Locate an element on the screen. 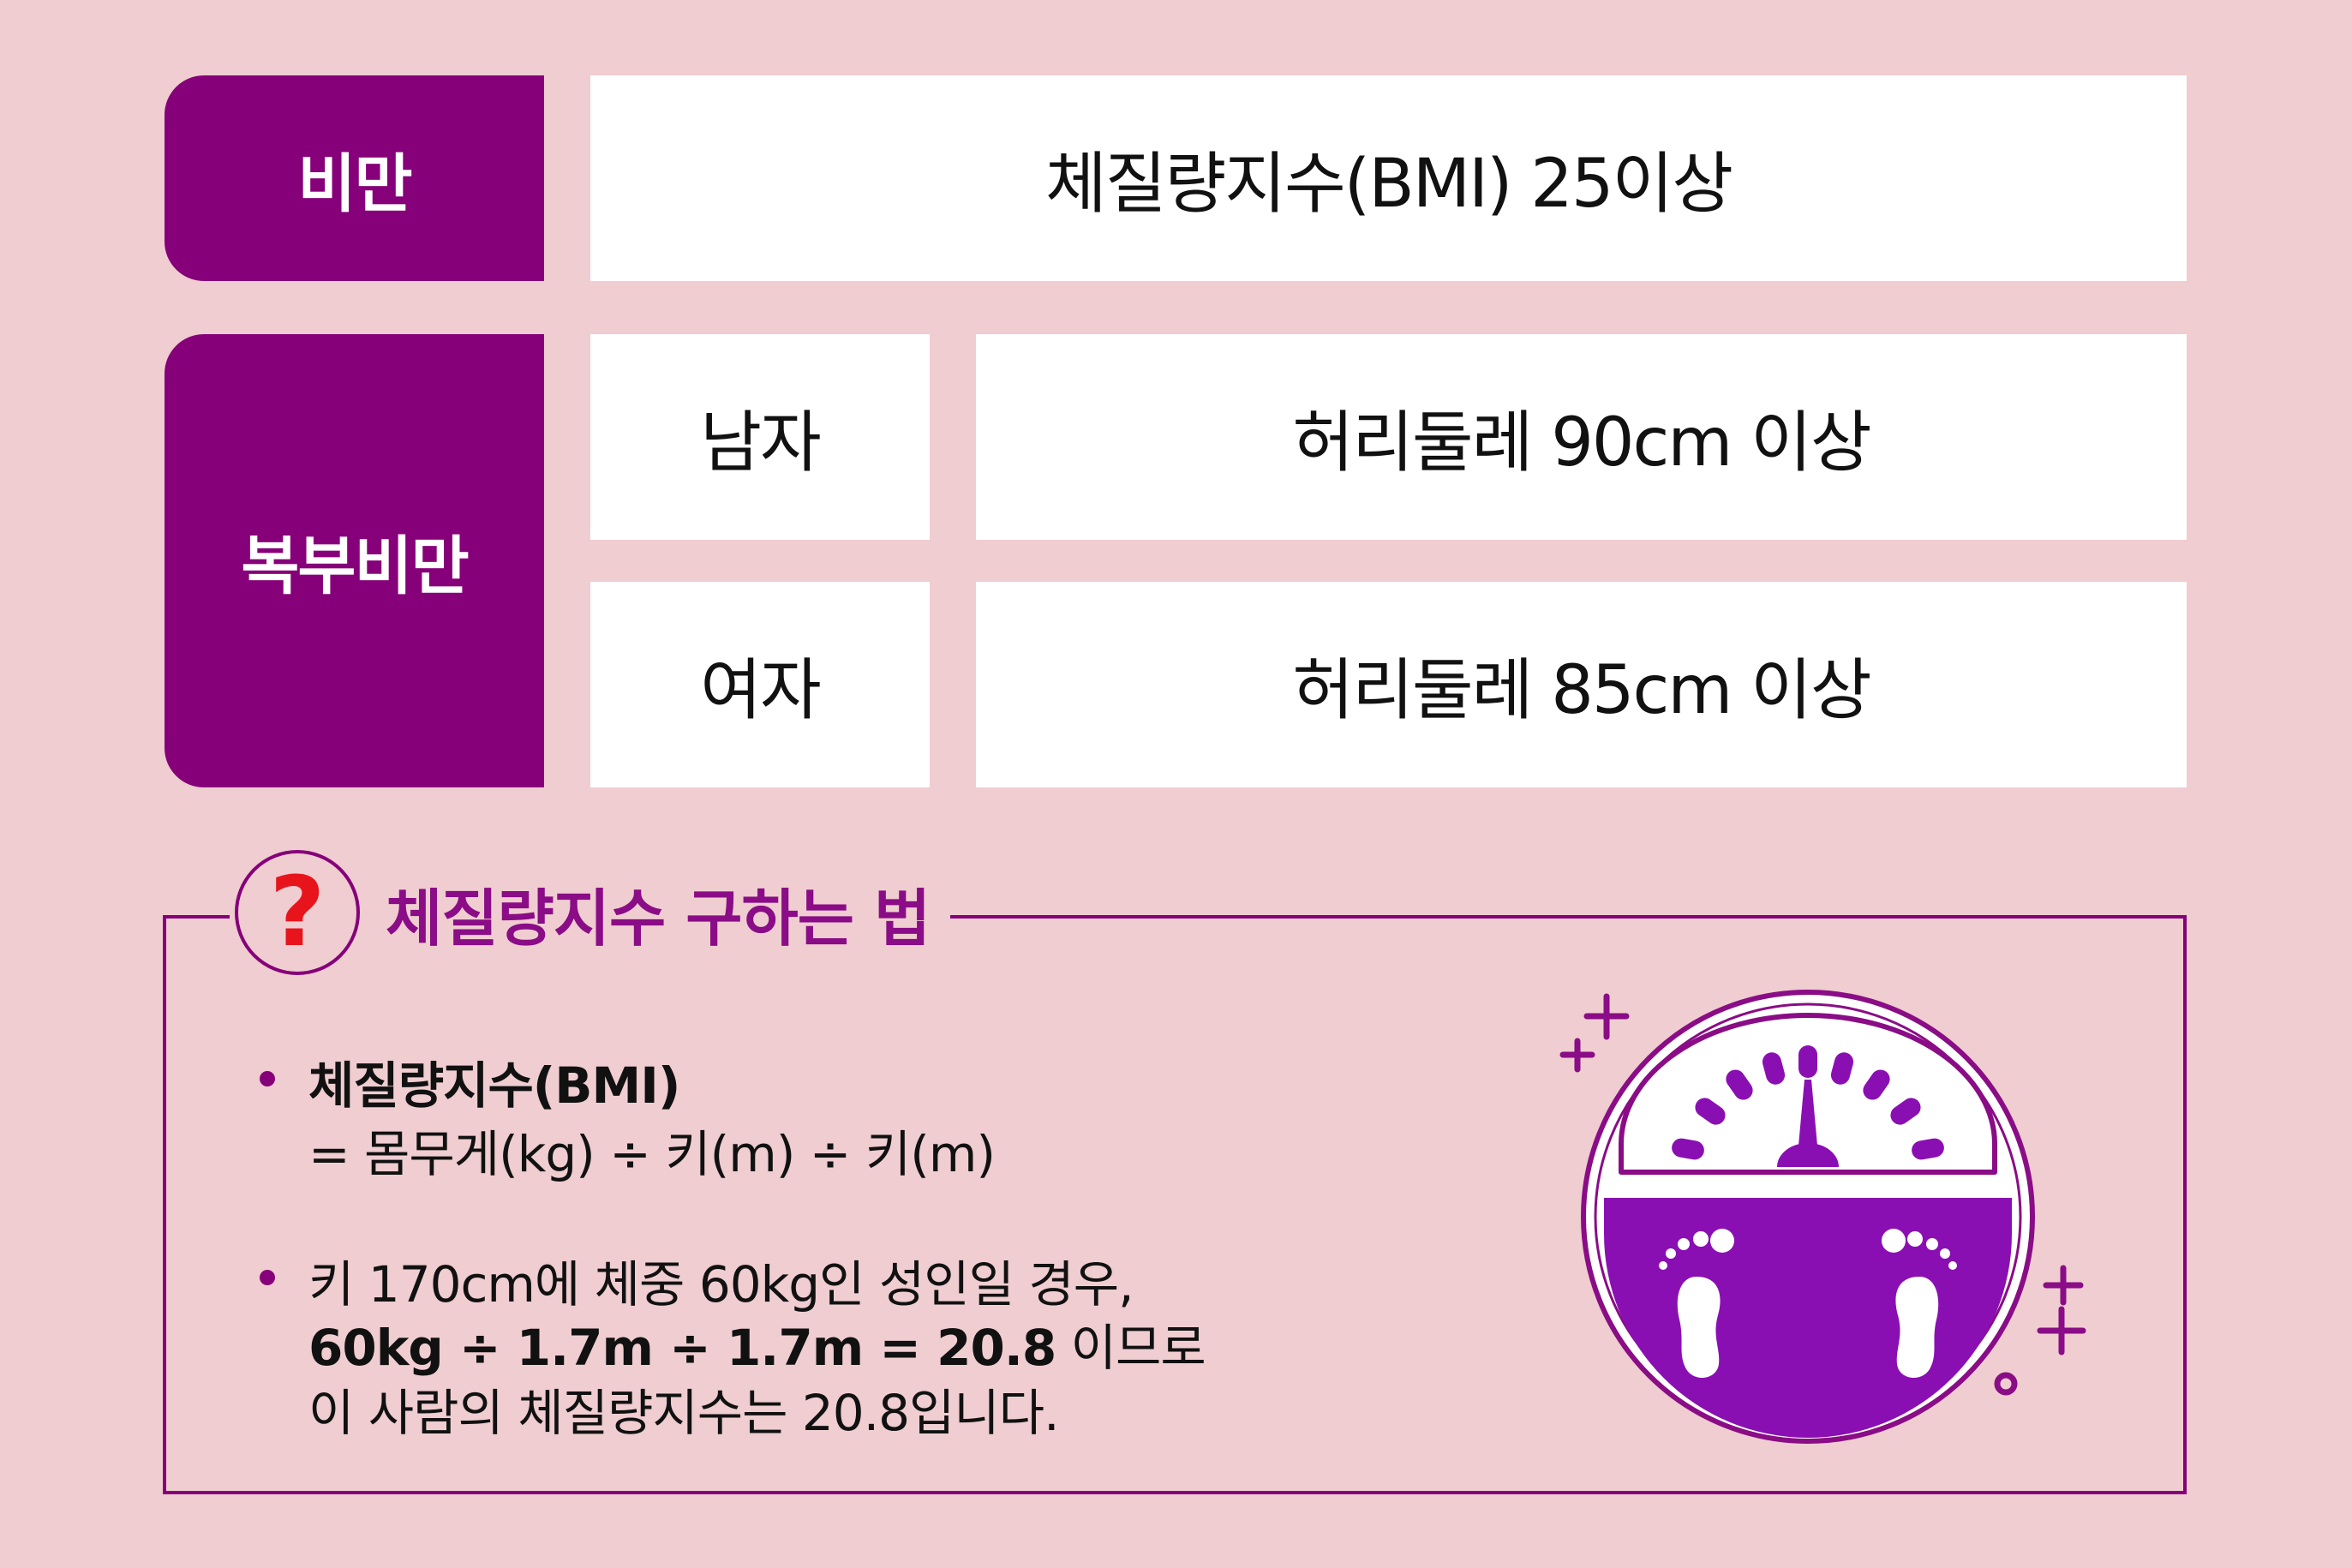  female-criteria-cell: 허리둘레 85cm 이상 is located at coordinates (1581, 684).